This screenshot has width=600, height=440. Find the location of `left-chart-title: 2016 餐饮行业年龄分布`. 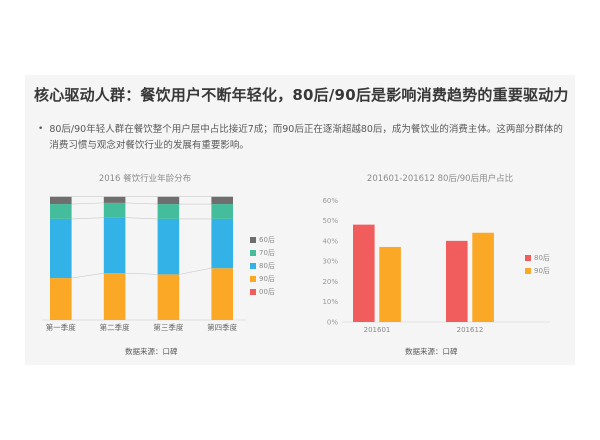

left-chart-title: 2016 餐饮行业年龄分布 is located at coordinates (145, 179).